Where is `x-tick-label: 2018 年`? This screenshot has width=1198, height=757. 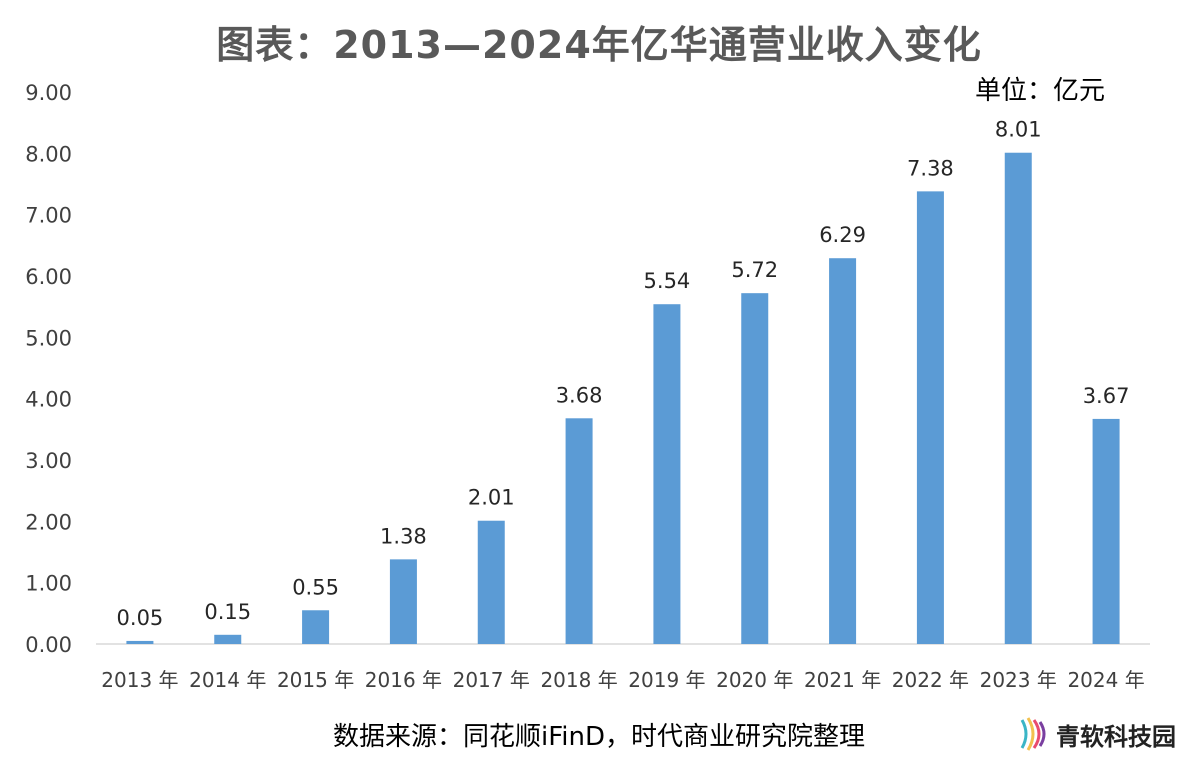
x-tick-label: 2018 年 is located at coordinates (578, 680).